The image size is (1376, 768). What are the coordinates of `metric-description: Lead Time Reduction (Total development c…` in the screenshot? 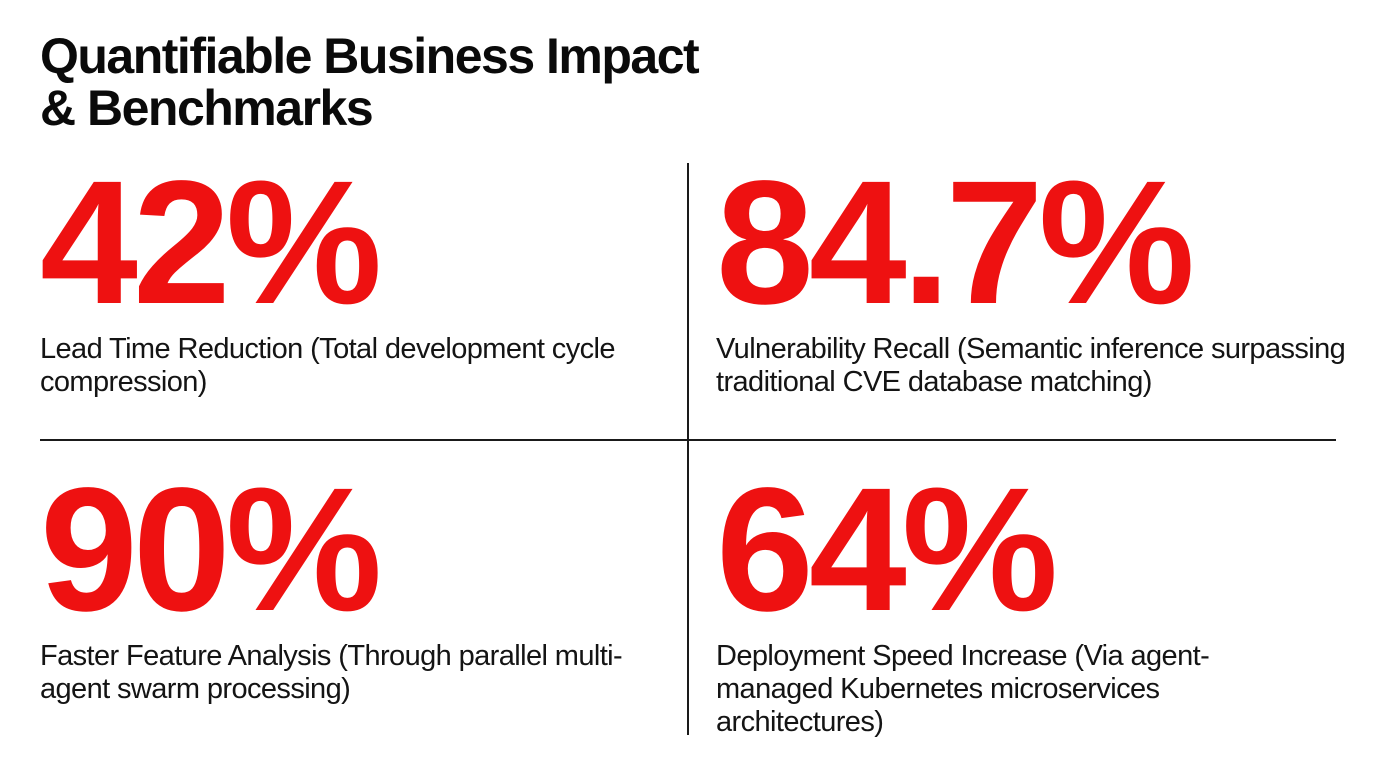 It's located at (327, 365).